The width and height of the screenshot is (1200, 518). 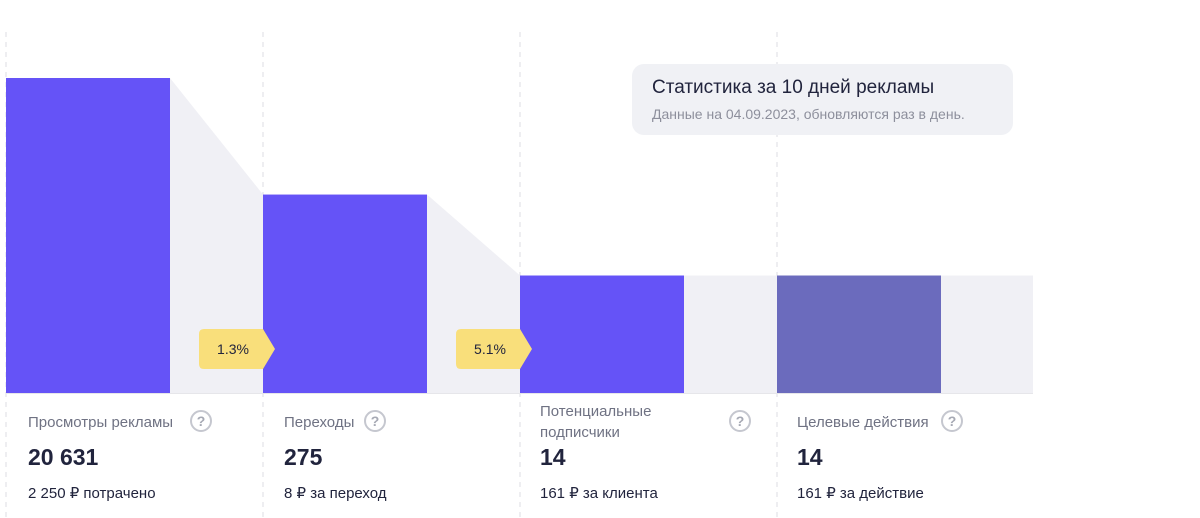 I want to click on column-subtext: 8 ₽ за переход, so click(x=335, y=493).